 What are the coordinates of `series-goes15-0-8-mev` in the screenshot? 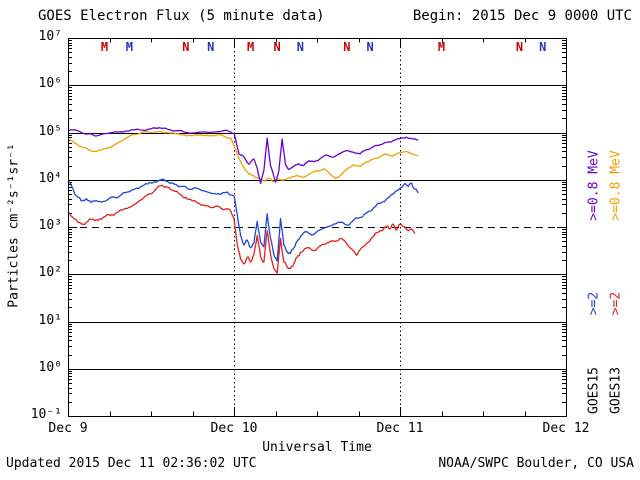 It's located at (243, 156).